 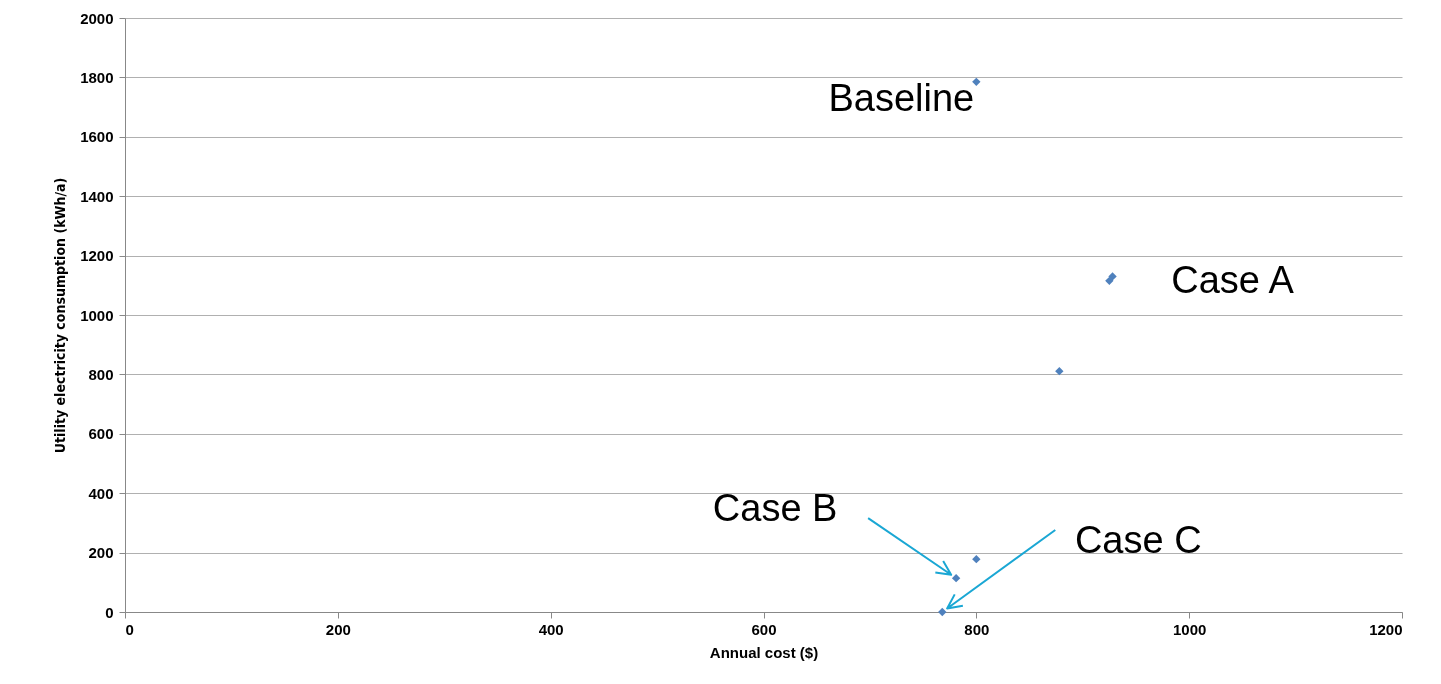 I want to click on y-axis-title: Utility electricity consumption (kWh/a), so click(x=60, y=315).